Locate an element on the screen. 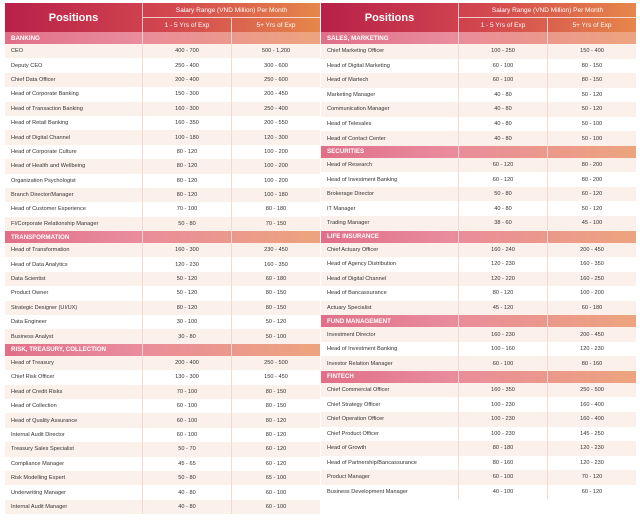  section-title: FINTECH is located at coordinates (340, 377).